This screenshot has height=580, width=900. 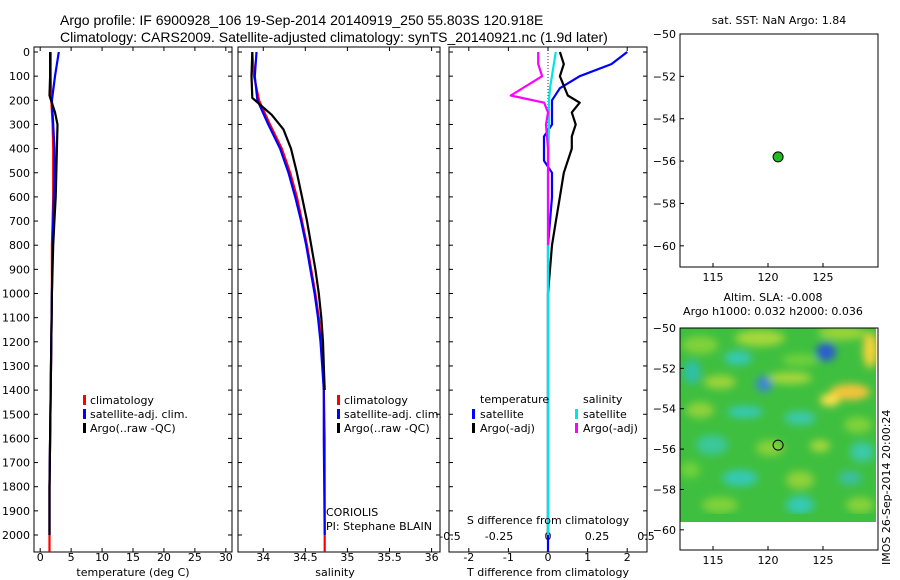 I want to click on depth-tick-label: 1400, so click(x=16, y=390).